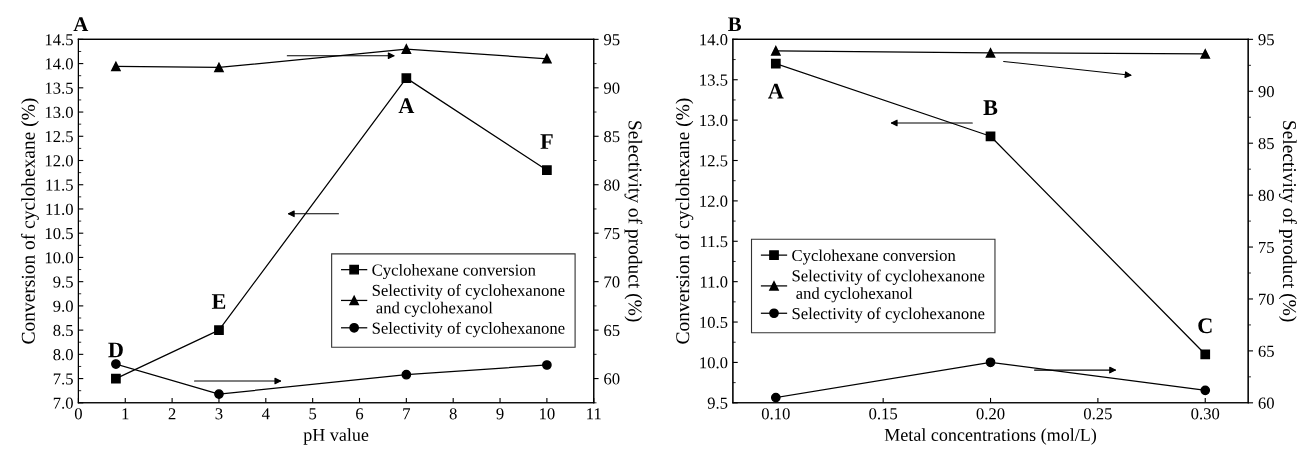 This screenshot has height=463, width=1307. What do you see at coordinates (63, 355) in the screenshot?
I see `y-tick-label: 8.0` at bounding box center [63, 355].